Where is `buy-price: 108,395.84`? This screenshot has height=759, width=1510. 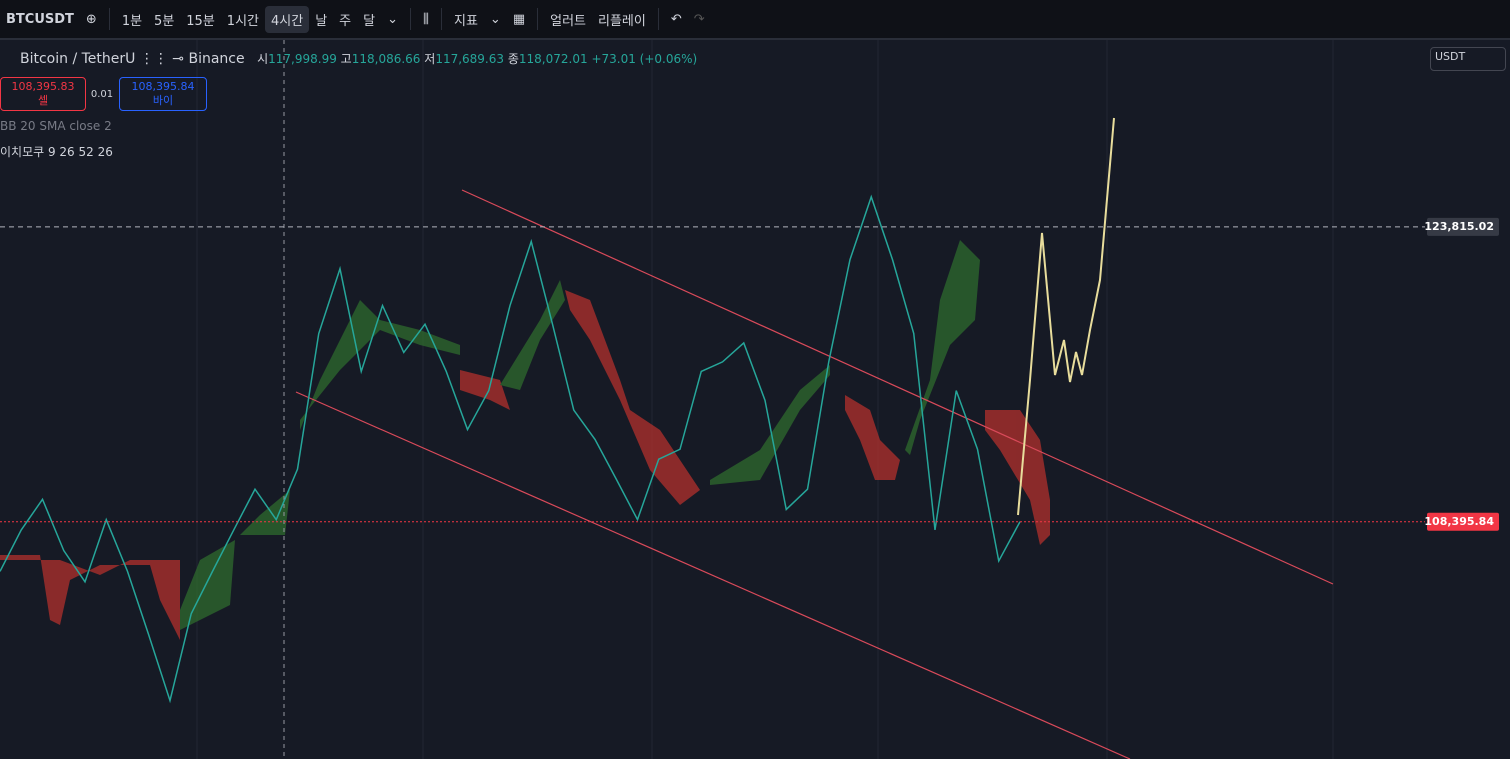
buy-price: 108,395.84 is located at coordinates (163, 86).